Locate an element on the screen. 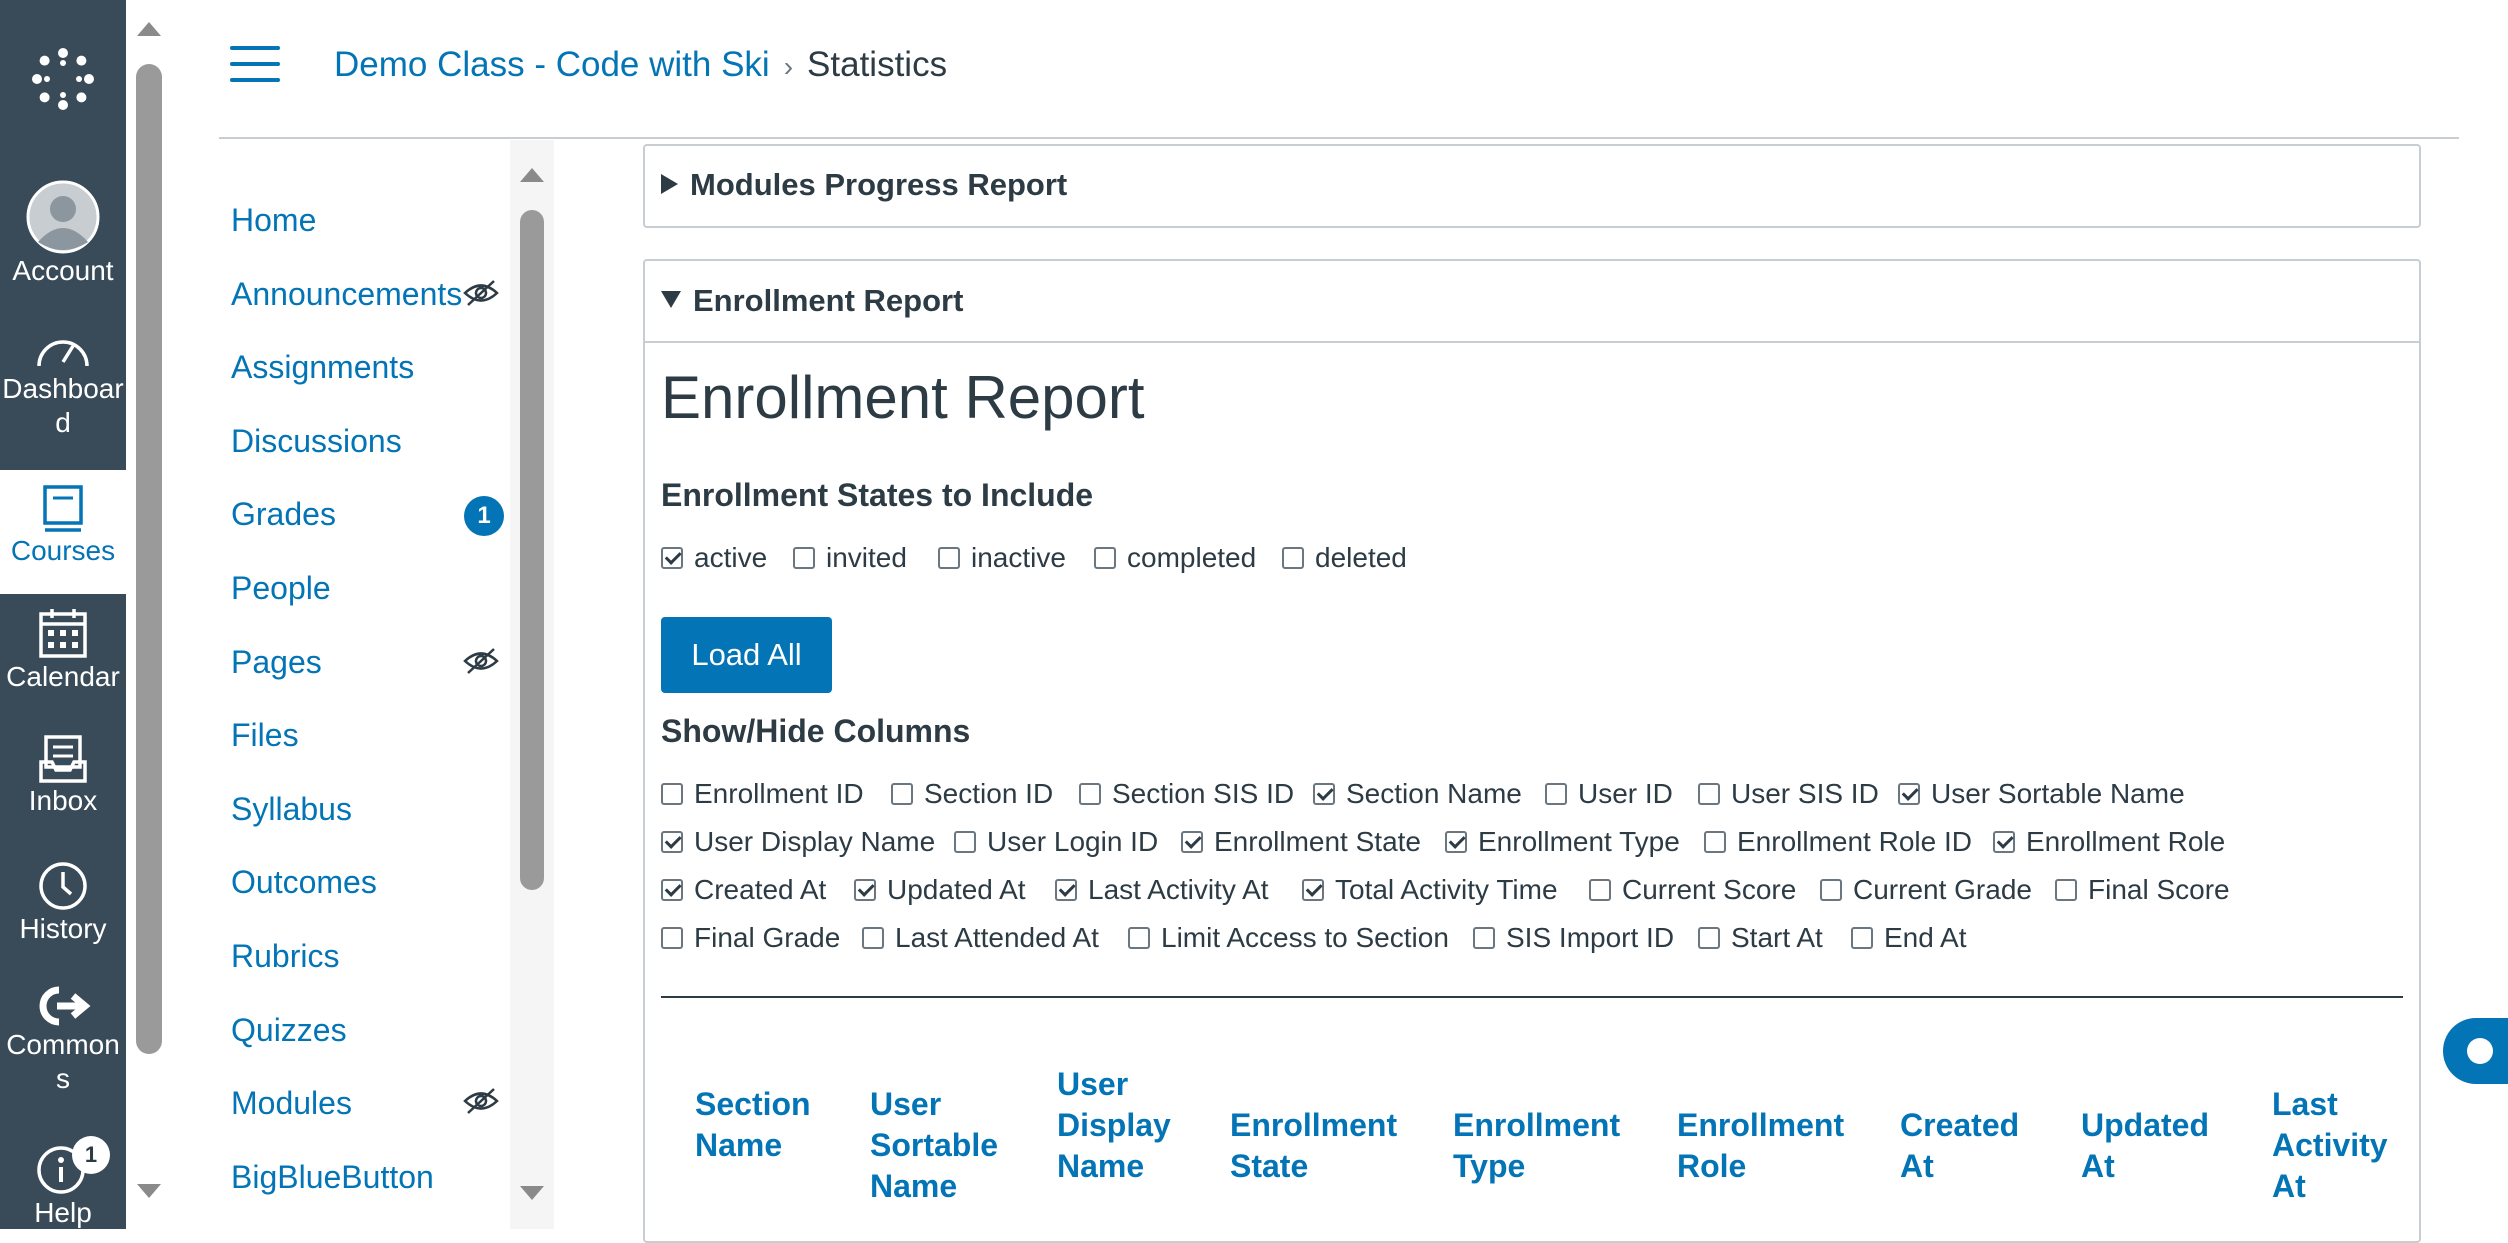  table-header-user-sortable-name: User Sortable Name is located at coordinates (934, 1145).